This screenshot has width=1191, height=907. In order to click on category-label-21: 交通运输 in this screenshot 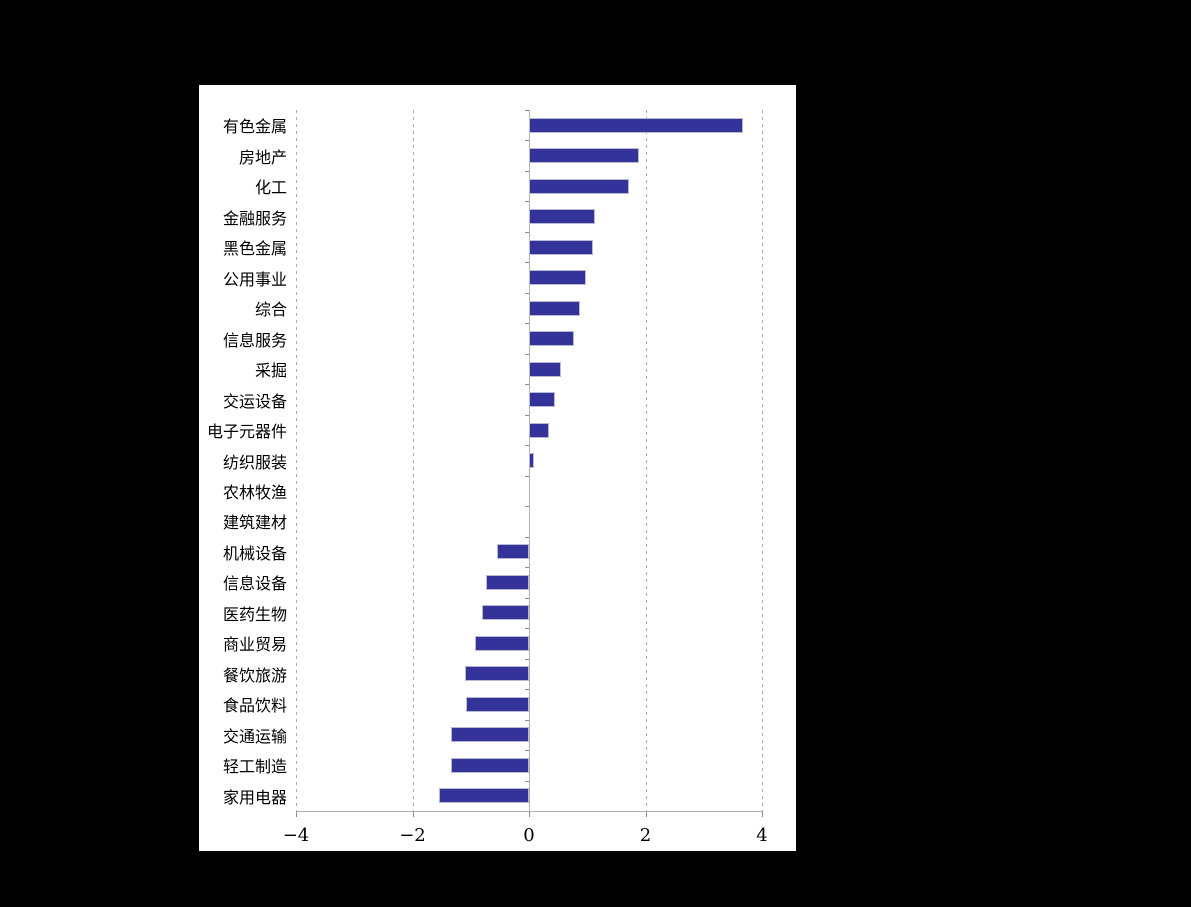, I will do `click(254, 736)`.